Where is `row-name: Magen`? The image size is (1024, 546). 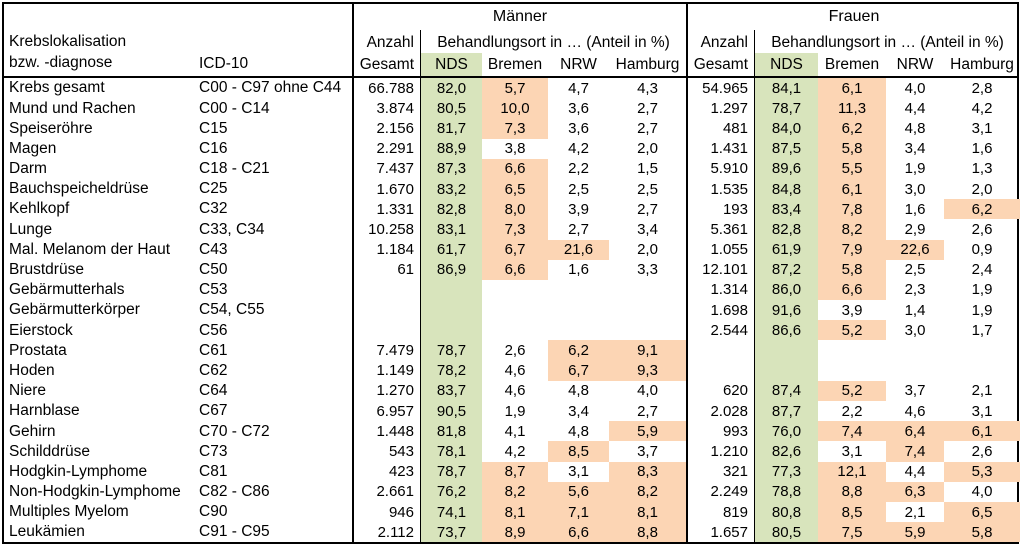 row-name: Magen is located at coordinates (33, 148).